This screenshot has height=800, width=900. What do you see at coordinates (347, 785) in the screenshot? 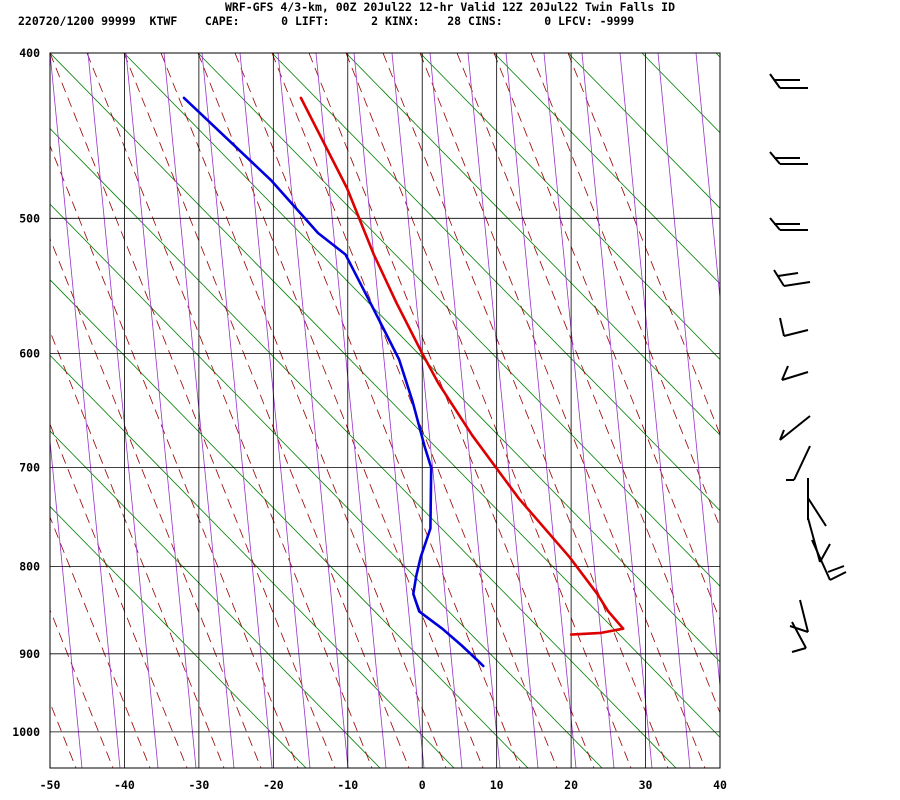
I see `x-tick-label: -10` at bounding box center [347, 785].